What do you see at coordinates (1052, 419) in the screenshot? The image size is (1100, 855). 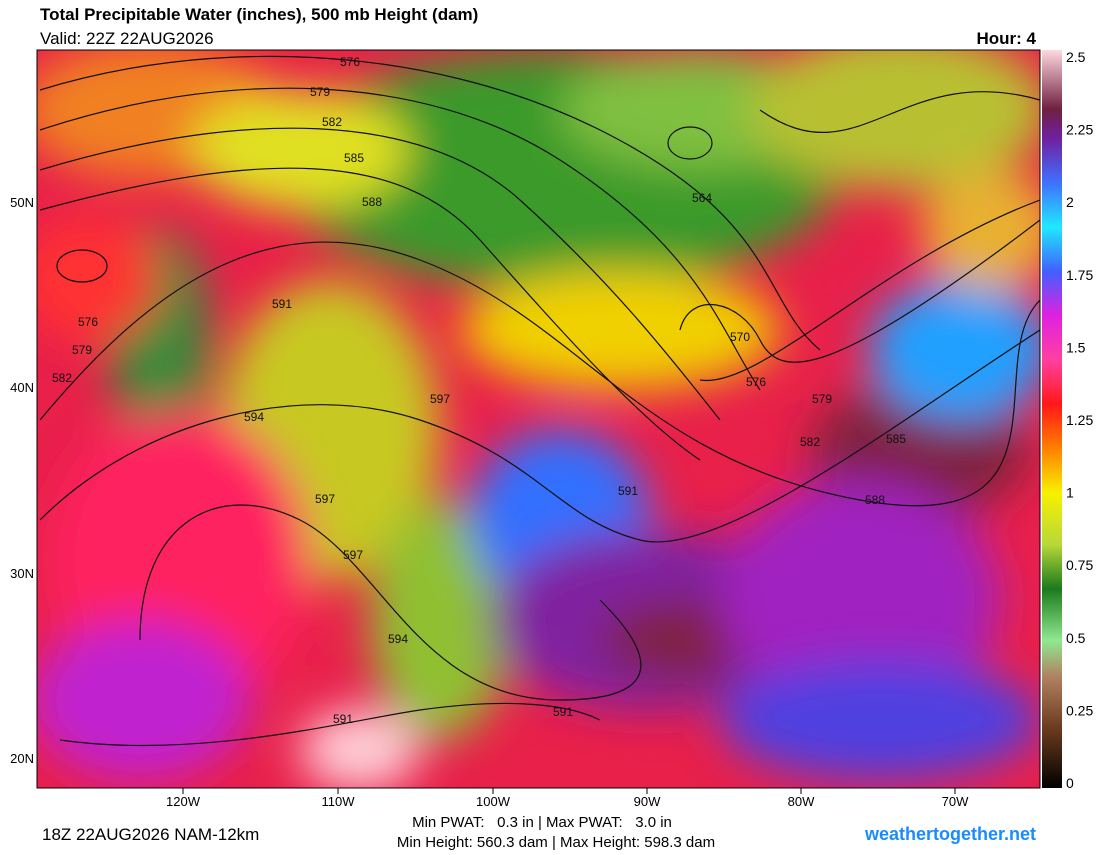 I see `colorbar` at bounding box center [1052, 419].